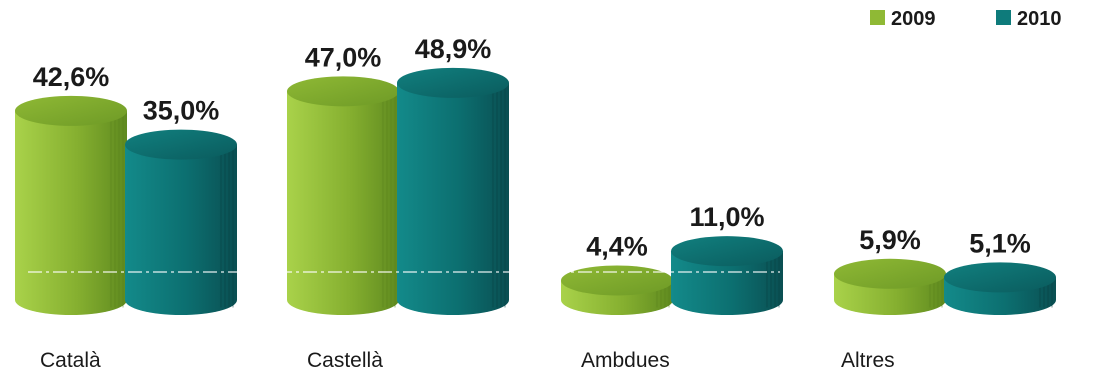 Image resolution: width=1104 pixels, height=376 pixels. What do you see at coordinates (868, 360) in the screenshot?
I see `category-label-altres: Altres` at bounding box center [868, 360].